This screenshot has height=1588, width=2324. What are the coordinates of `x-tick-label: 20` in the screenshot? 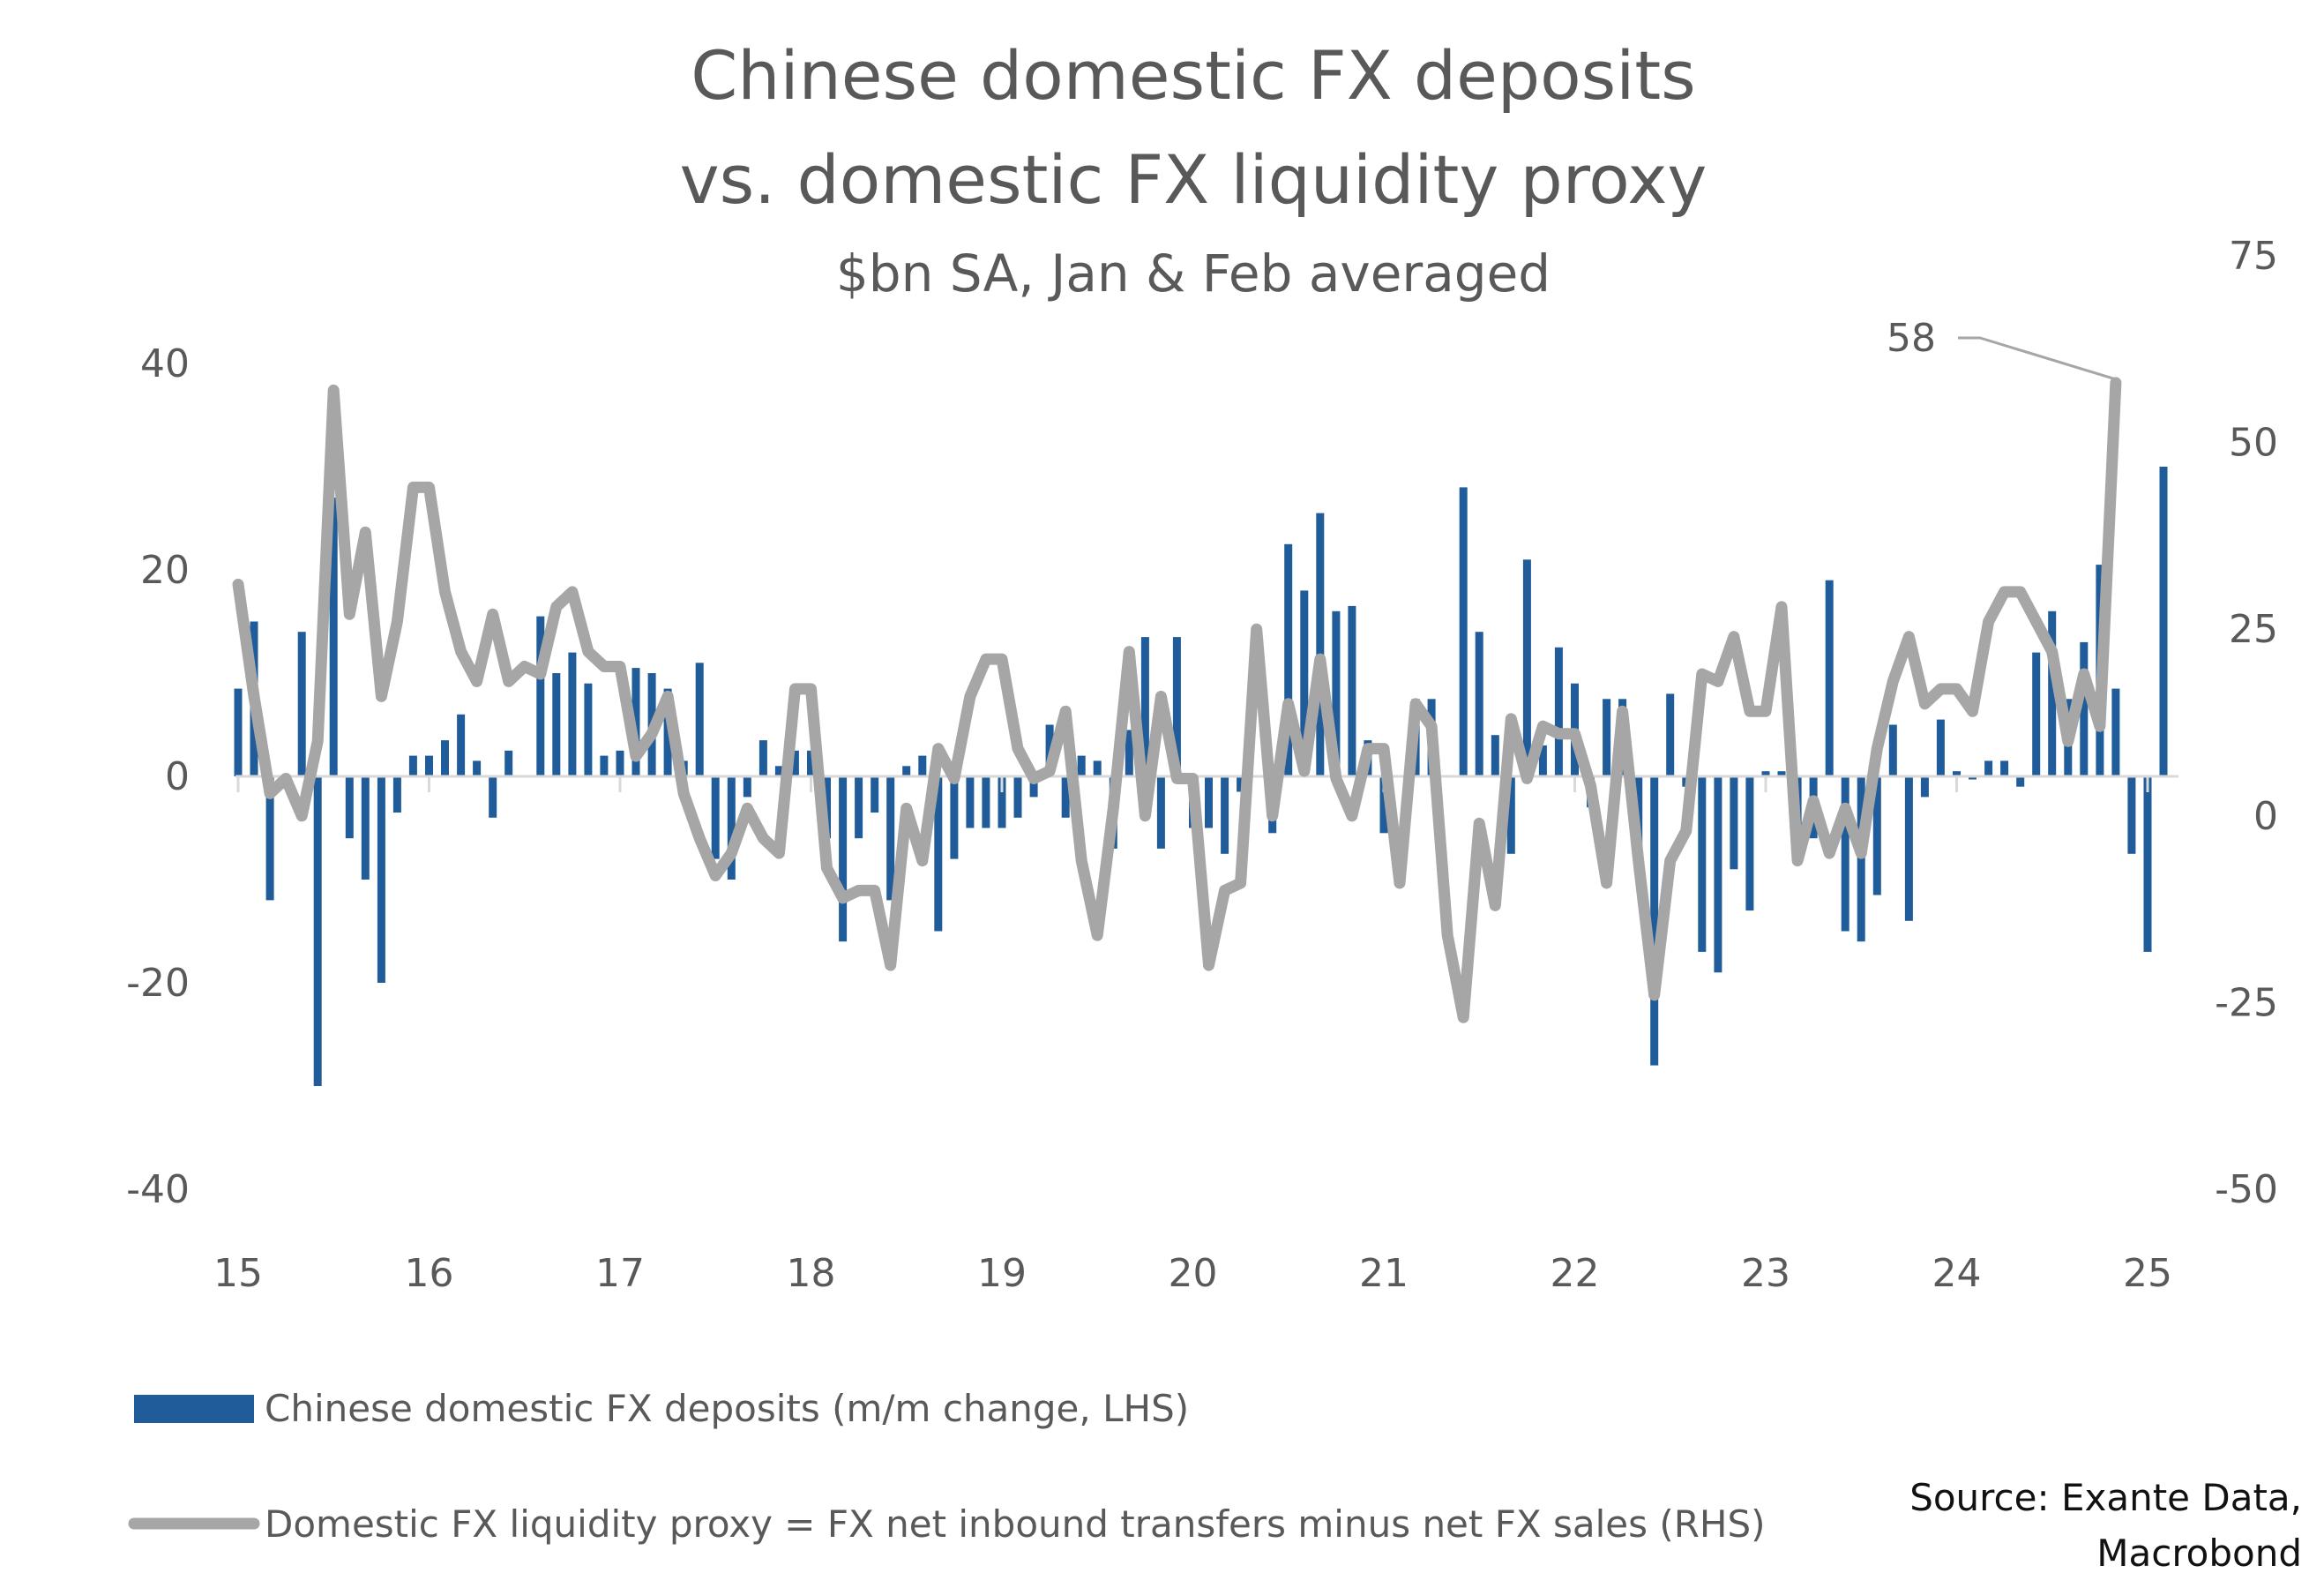 It's located at (1193, 1273).